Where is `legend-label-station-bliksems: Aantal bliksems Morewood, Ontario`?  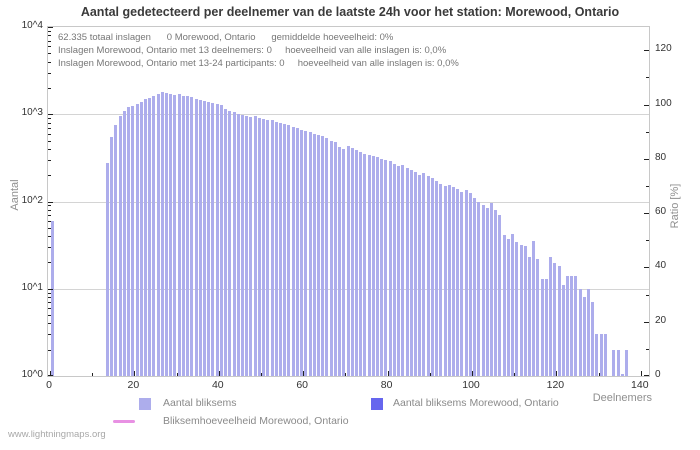 legend-label-station-bliksems: Aantal bliksems Morewood, Ontario is located at coordinates (476, 403).